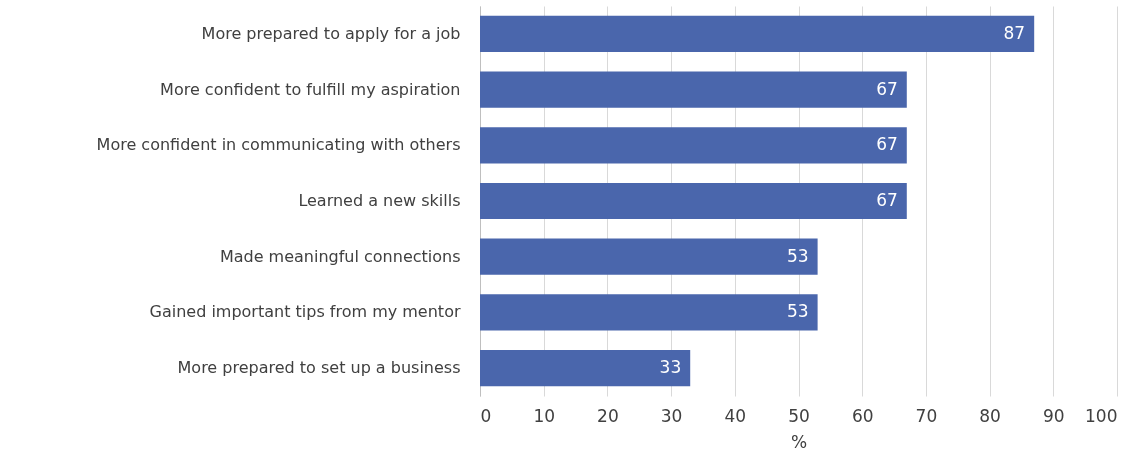 This screenshot has height=476, width=1139. Describe the element at coordinates (926, 415) in the screenshot. I see `x-tick-label: 70` at that location.